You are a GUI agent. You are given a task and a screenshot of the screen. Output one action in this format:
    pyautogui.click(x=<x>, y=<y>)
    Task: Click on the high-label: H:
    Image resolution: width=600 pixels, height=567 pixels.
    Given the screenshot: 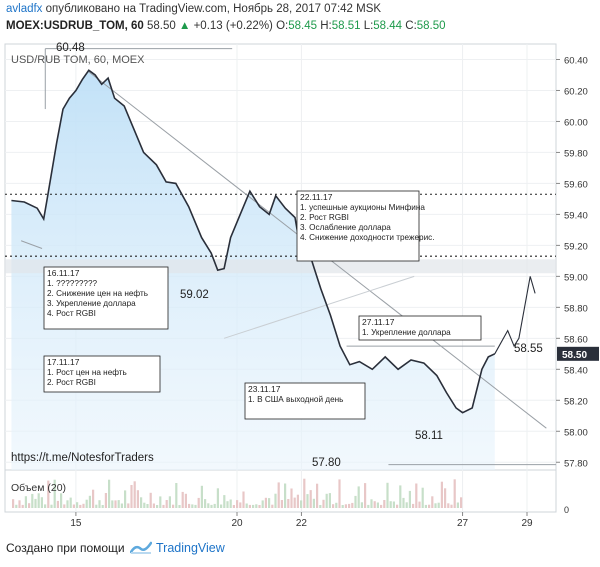 What is the action you would take?
    pyautogui.click(x=326, y=26)
    